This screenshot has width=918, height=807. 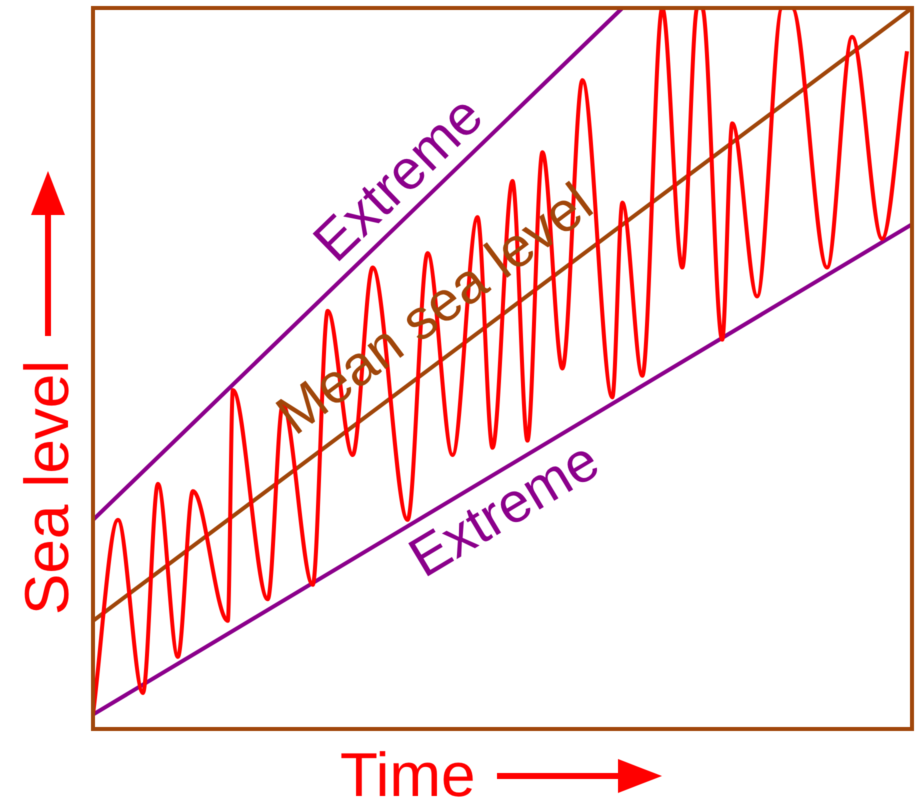 What do you see at coordinates (408, 774) in the screenshot?
I see `x-axis-title: Time` at bounding box center [408, 774].